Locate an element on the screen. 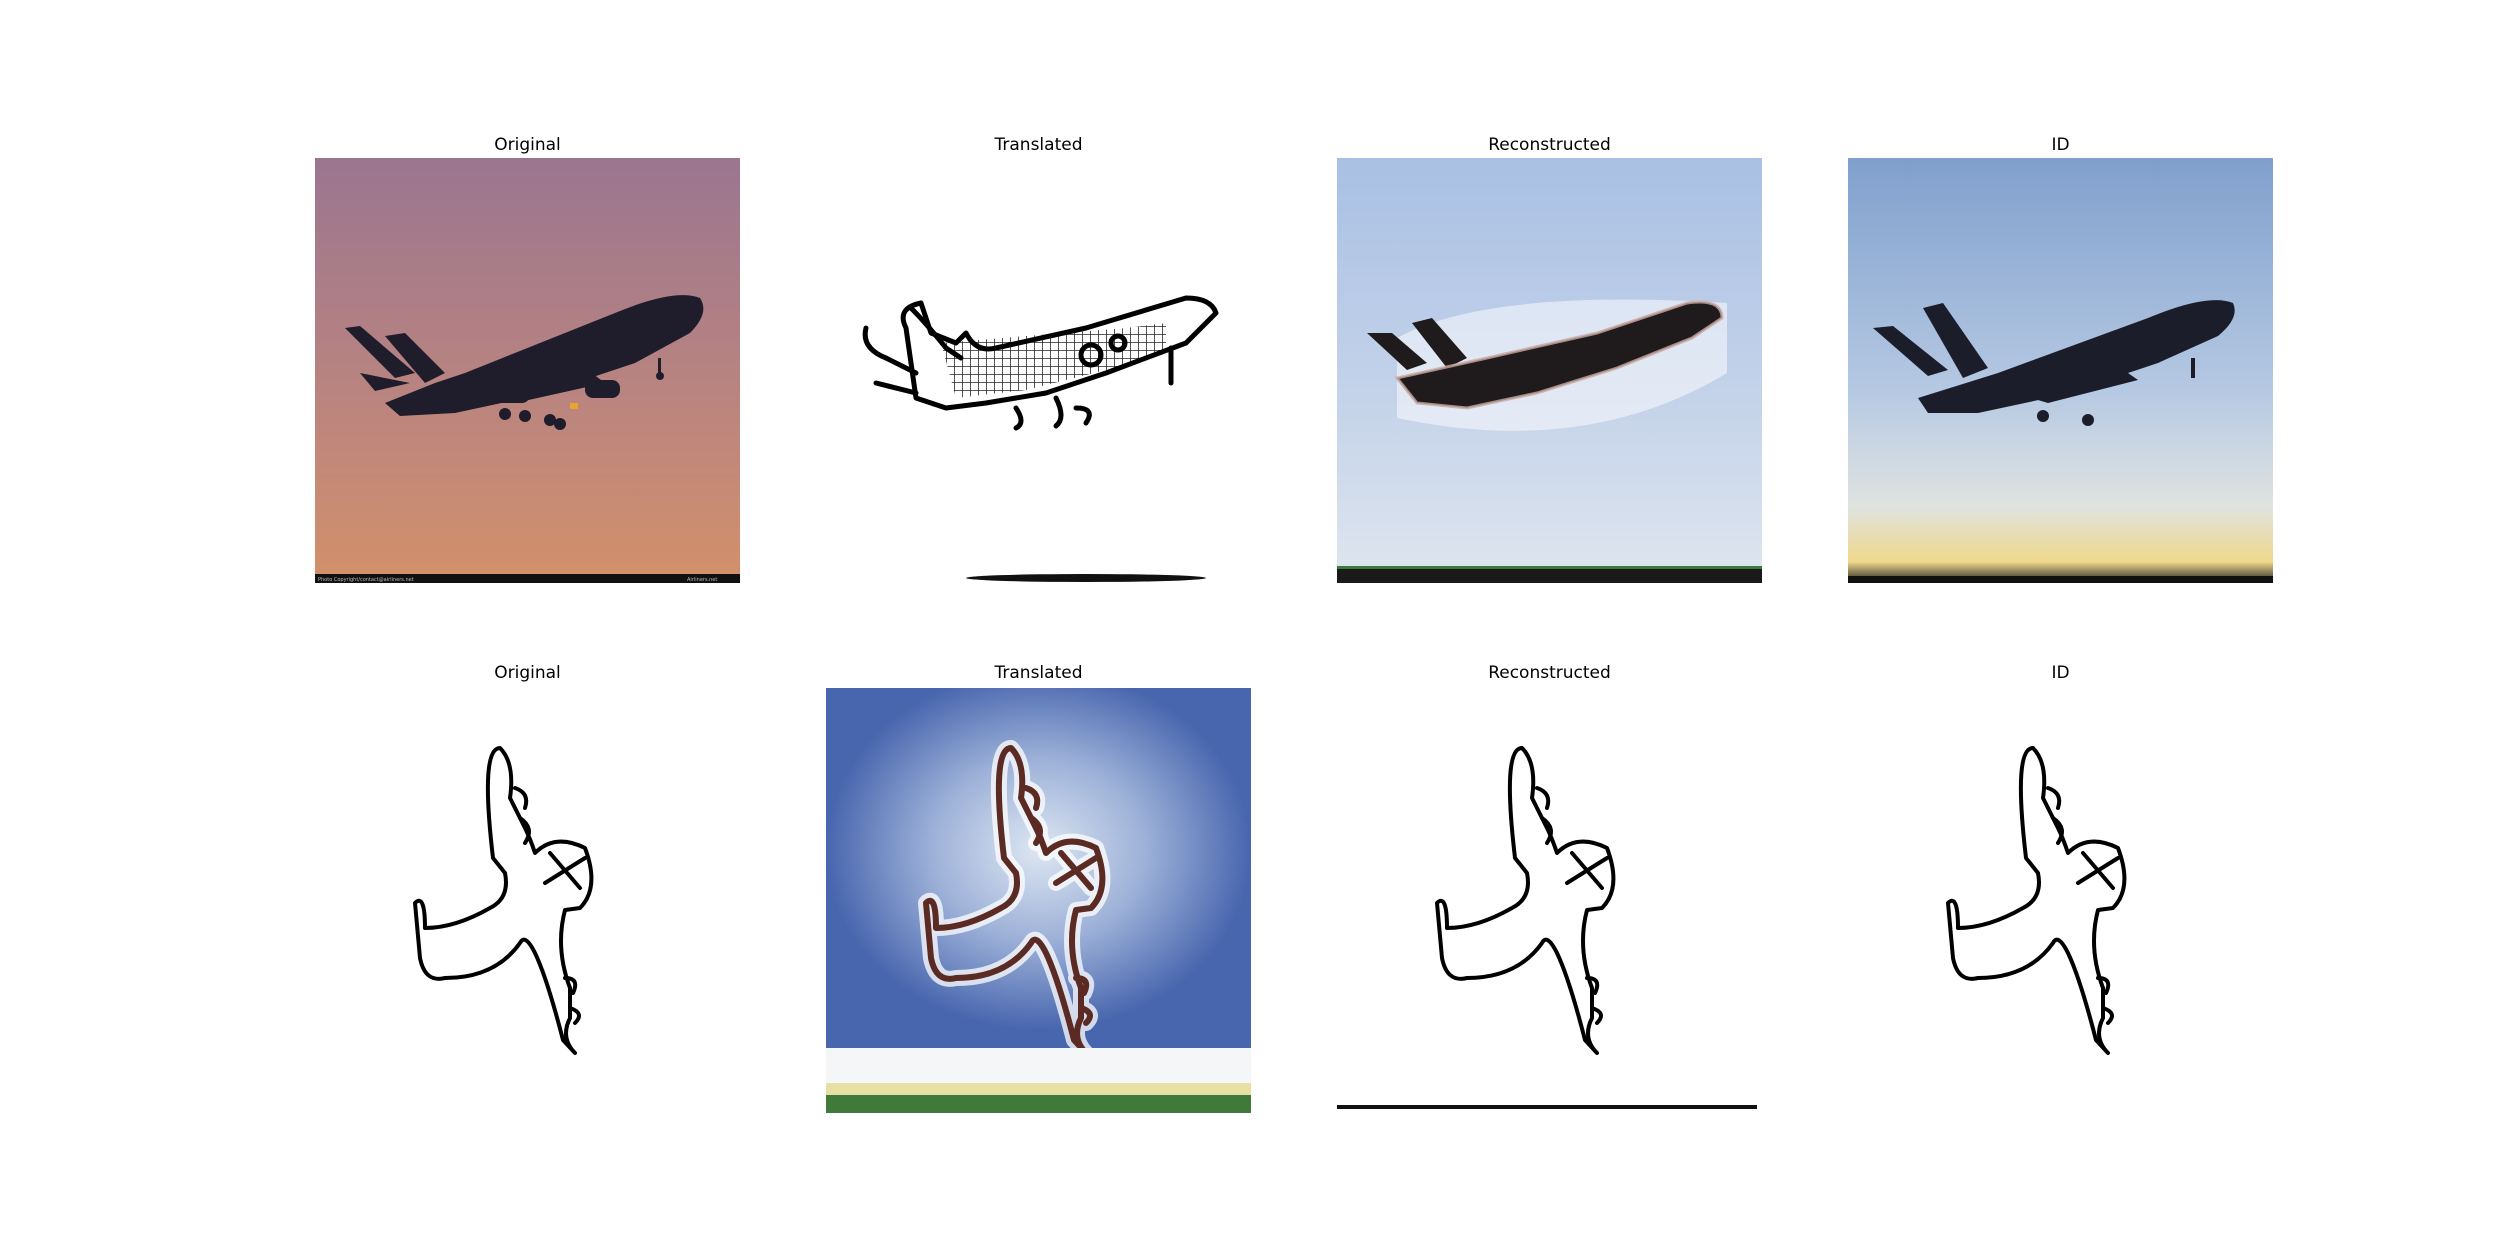  translated-photo-panel is located at coordinates (1038, 900).